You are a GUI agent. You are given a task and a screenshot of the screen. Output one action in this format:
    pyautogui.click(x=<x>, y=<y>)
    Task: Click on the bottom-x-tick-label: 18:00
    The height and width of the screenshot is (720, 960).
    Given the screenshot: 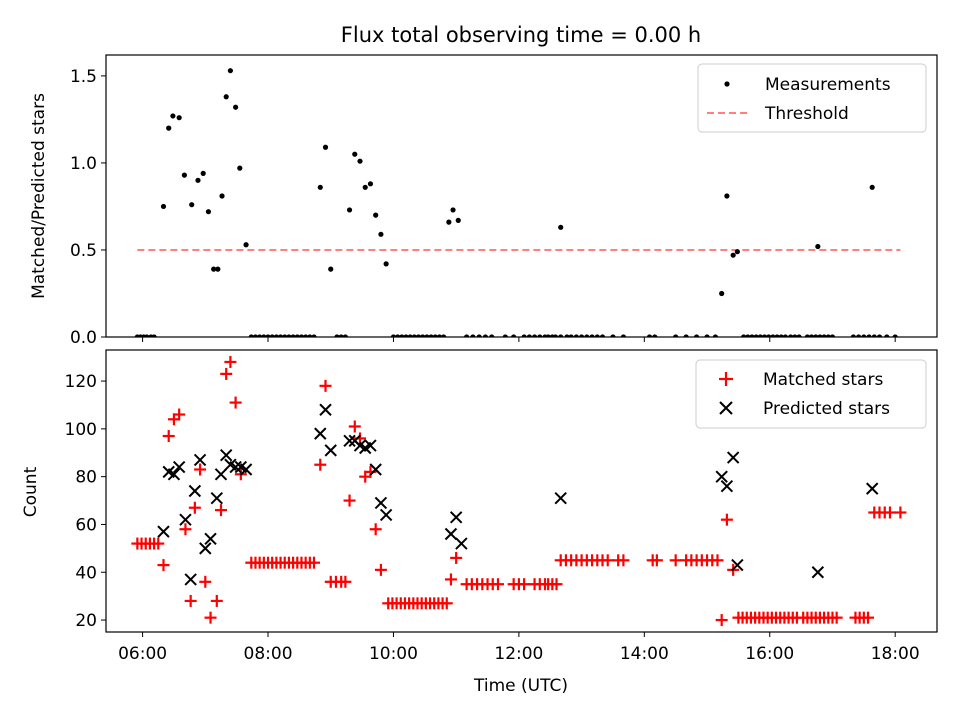 What is the action you would take?
    pyautogui.click(x=895, y=654)
    